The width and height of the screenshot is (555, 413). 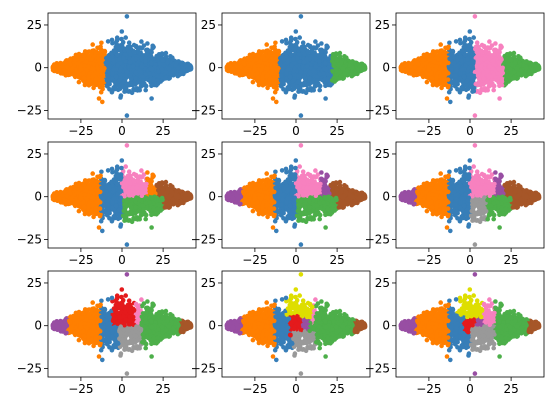 What do you see at coordinates (29, 110) in the screenshot?
I see `y-tick-label: −25` at bounding box center [29, 110].